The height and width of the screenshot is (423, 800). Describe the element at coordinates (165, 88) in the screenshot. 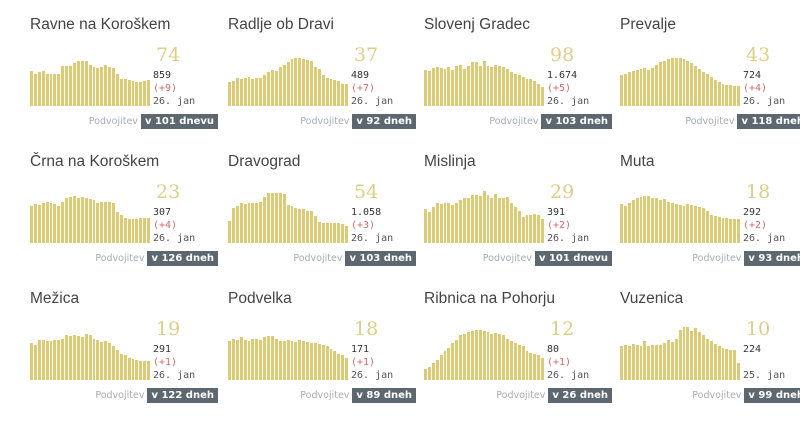

I see `daily-change: (+9)` at that location.